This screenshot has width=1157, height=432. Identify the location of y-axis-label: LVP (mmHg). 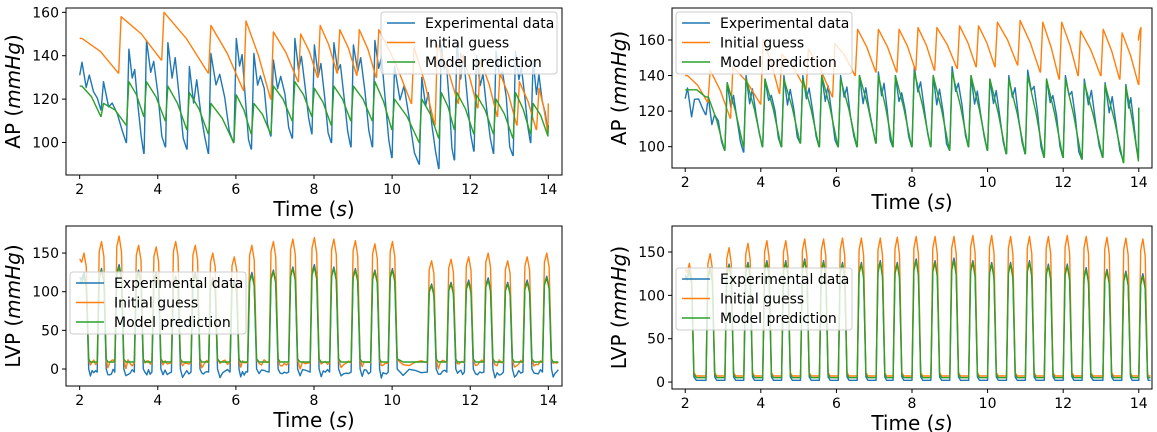
(13, 305).